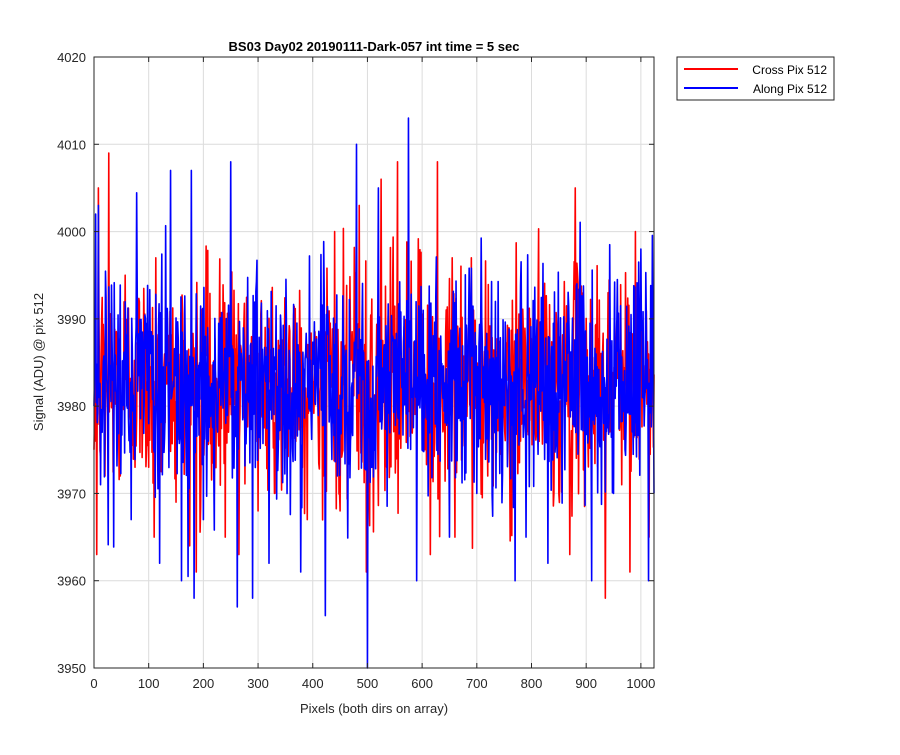 This screenshot has width=900, height=755. Describe the element at coordinates (71, 319) in the screenshot. I see `y-tick-label: 3990` at that location.